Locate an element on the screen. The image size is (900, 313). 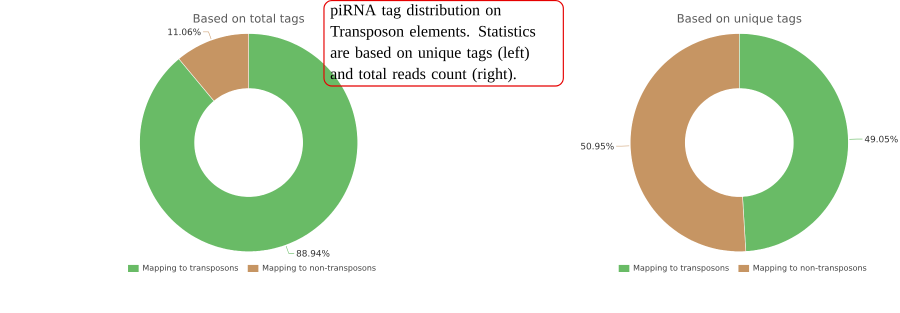
data-label: 49.05% is located at coordinates (881, 139).